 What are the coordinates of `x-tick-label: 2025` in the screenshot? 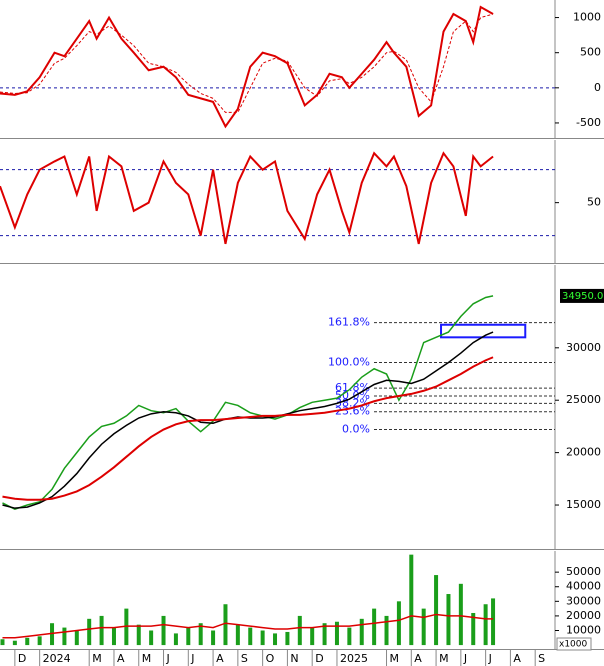 It's located at (354, 658).